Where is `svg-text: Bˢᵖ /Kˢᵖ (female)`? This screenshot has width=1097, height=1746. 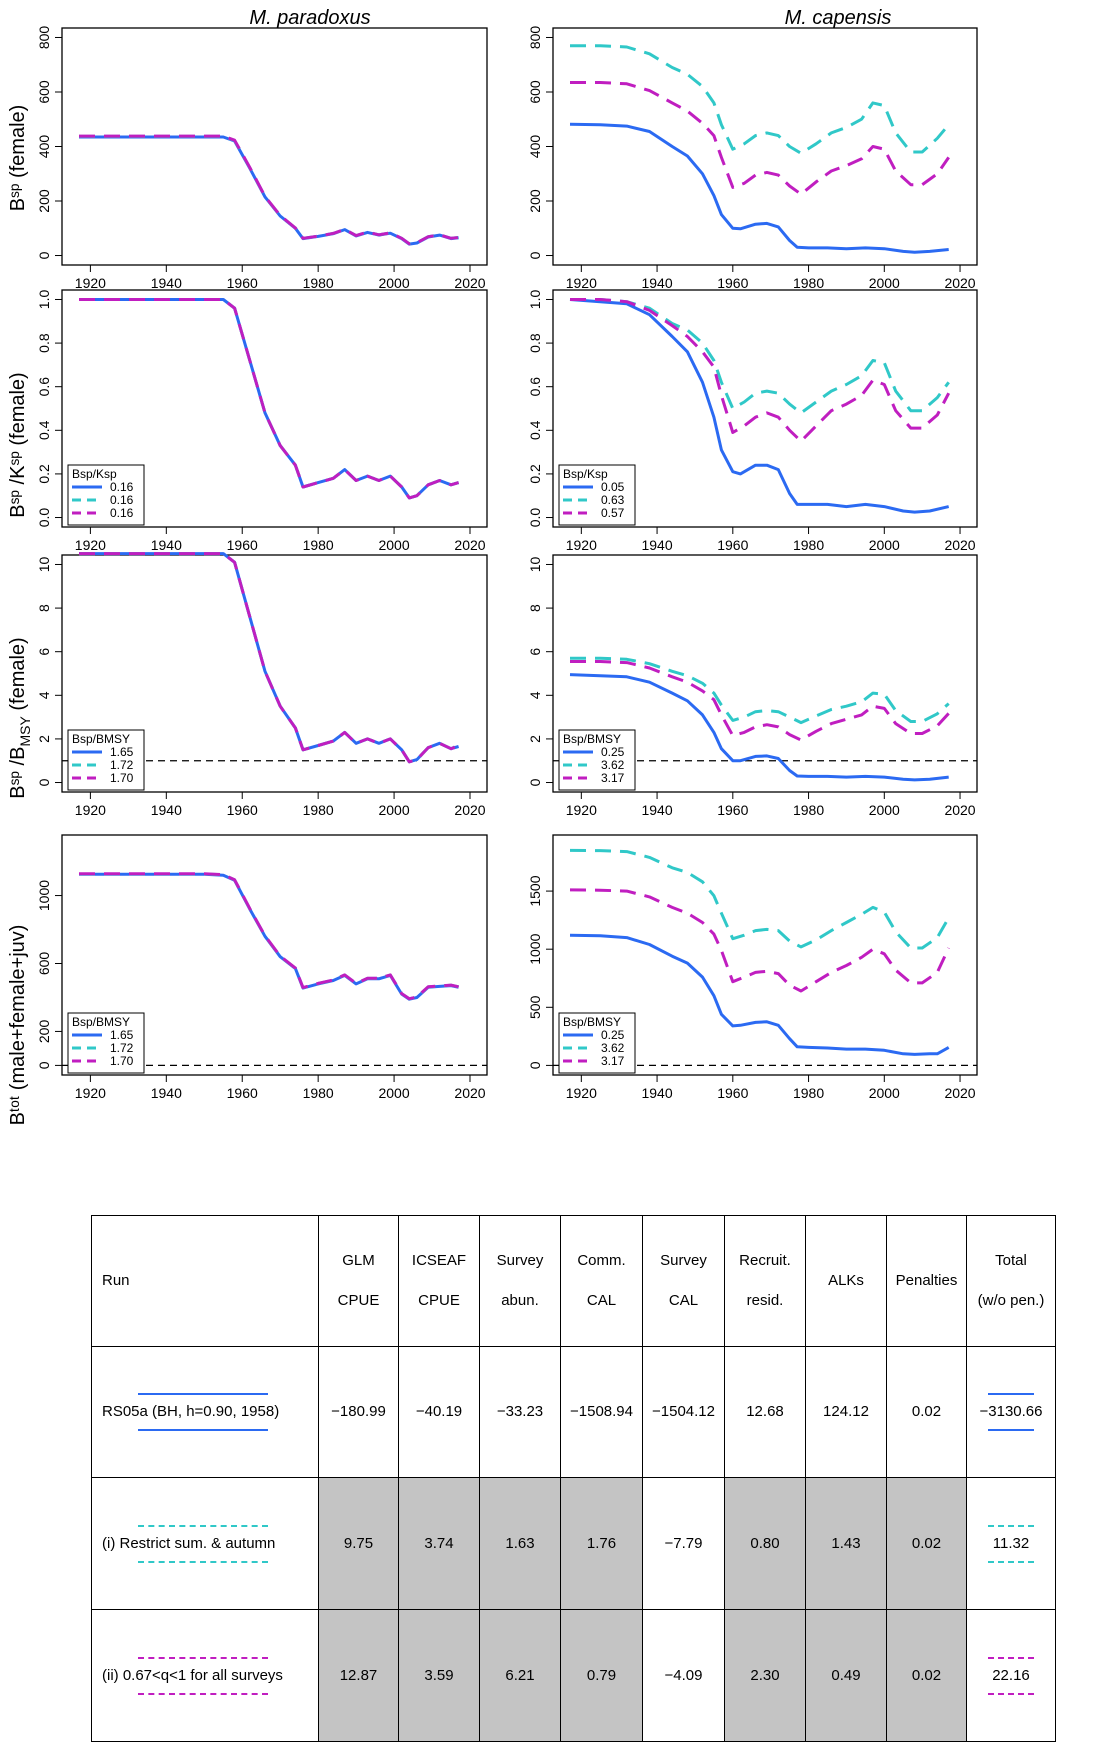 svg-text: Bˢᵖ /Kˢᵖ (female) is located at coordinates (18, 444).